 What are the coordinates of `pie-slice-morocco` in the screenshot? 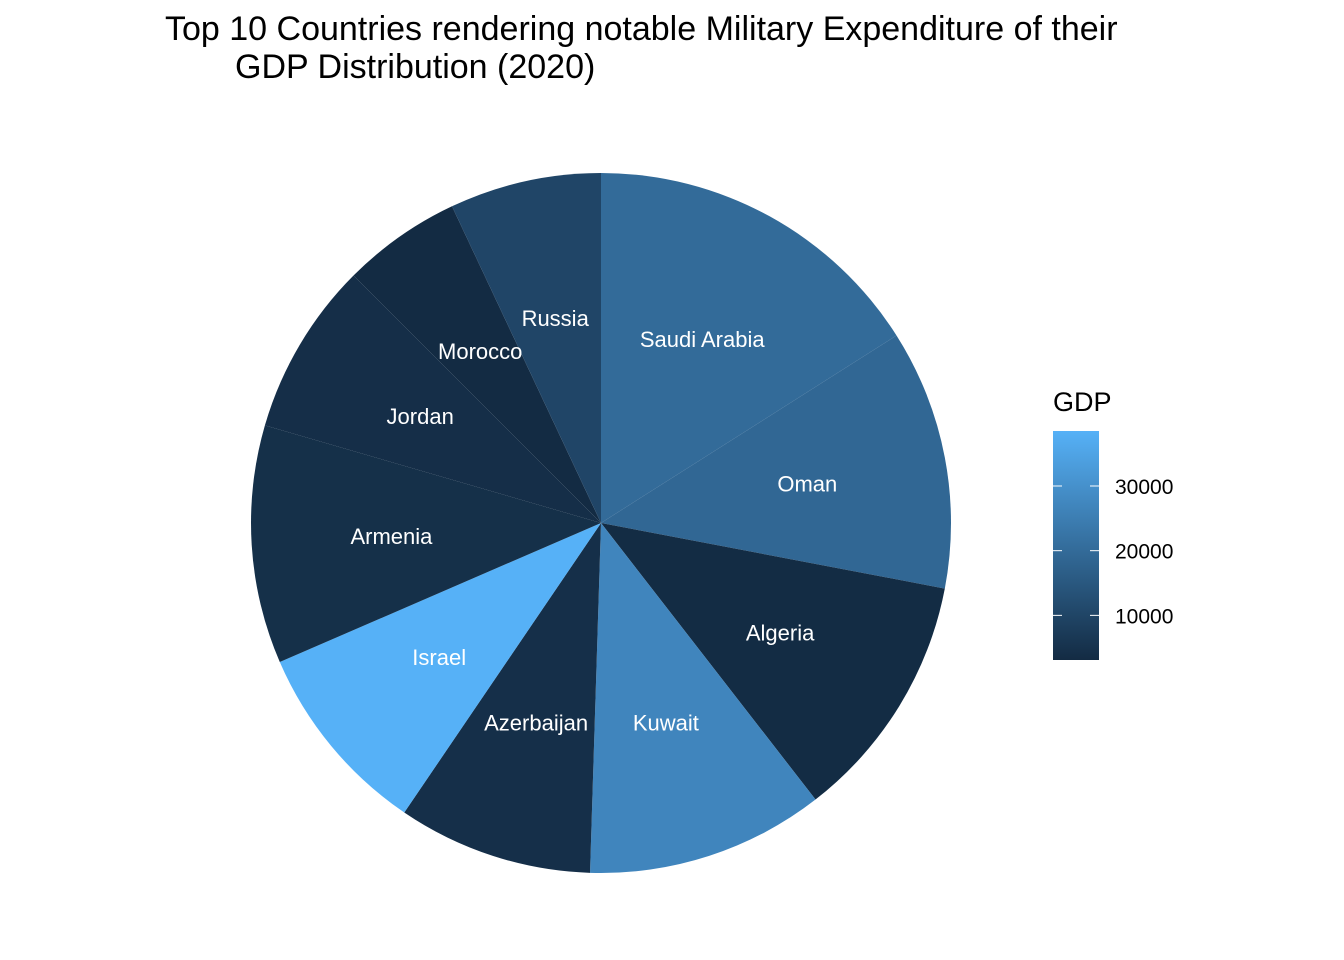 It's located at (477, 364).